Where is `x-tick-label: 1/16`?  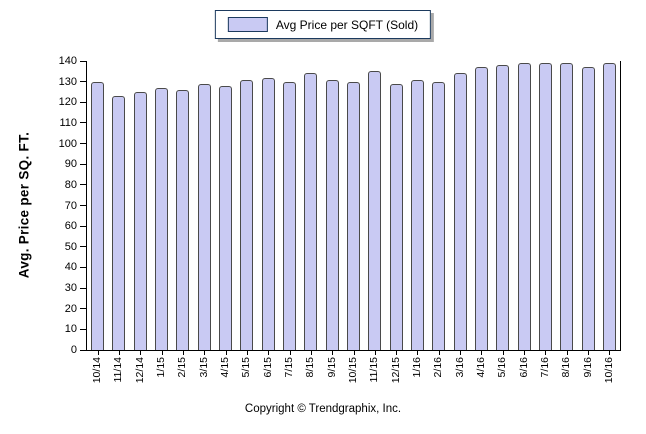 x-tick-label: 1/16 is located at coordinates (416, 367).